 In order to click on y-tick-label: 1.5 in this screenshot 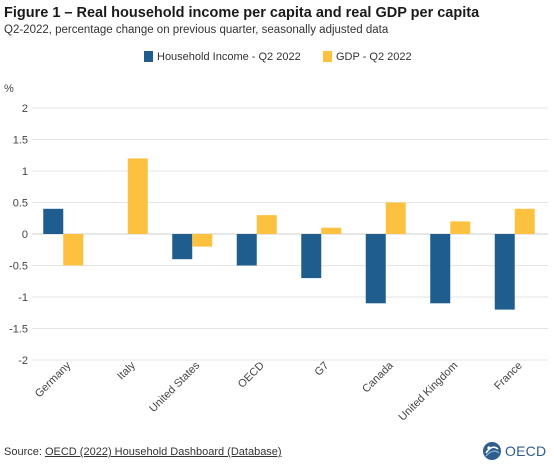, I will do `click(20, 141)`.